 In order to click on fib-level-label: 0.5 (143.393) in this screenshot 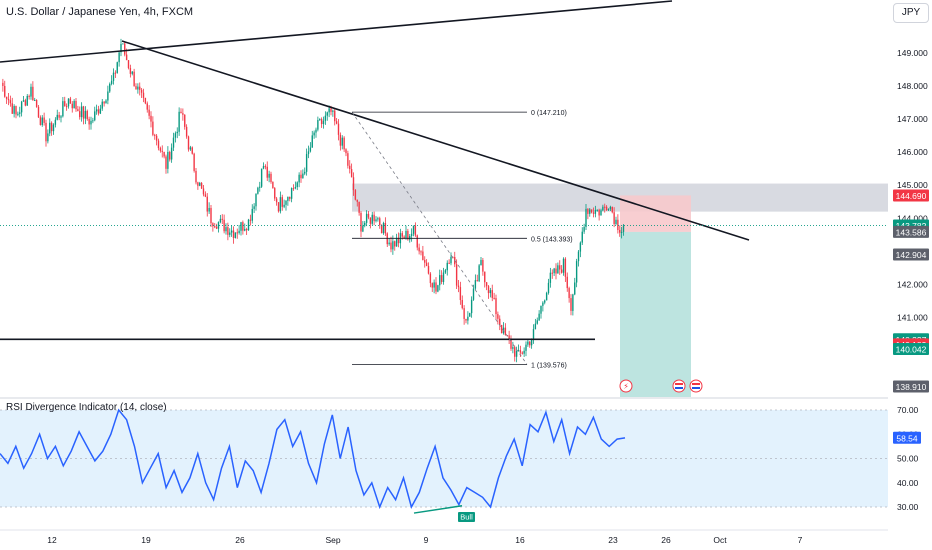, I will do `click(552, 239)`.